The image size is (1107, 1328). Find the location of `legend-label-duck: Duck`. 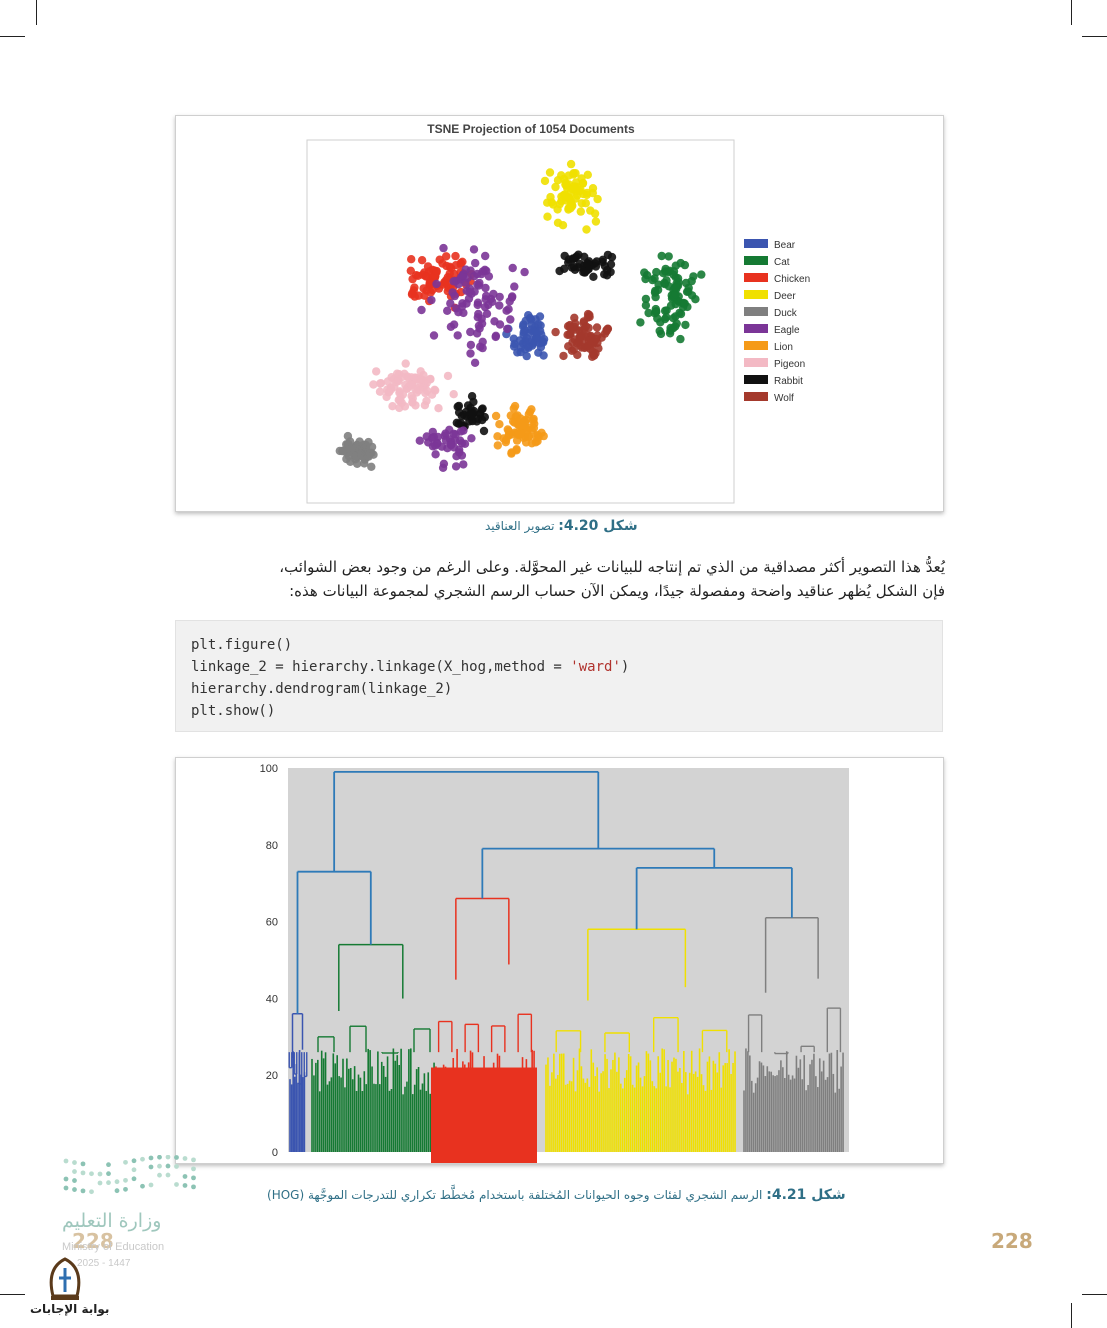

legend-label-duck: Duck is located at coordinates (786, 313).